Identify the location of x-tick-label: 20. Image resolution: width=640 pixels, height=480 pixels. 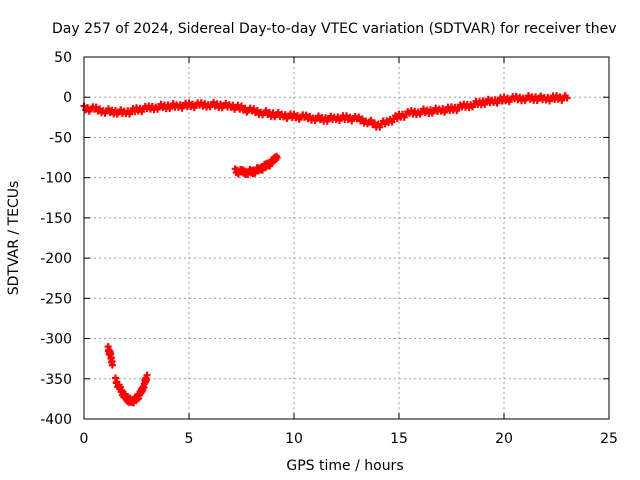
(504, 439).